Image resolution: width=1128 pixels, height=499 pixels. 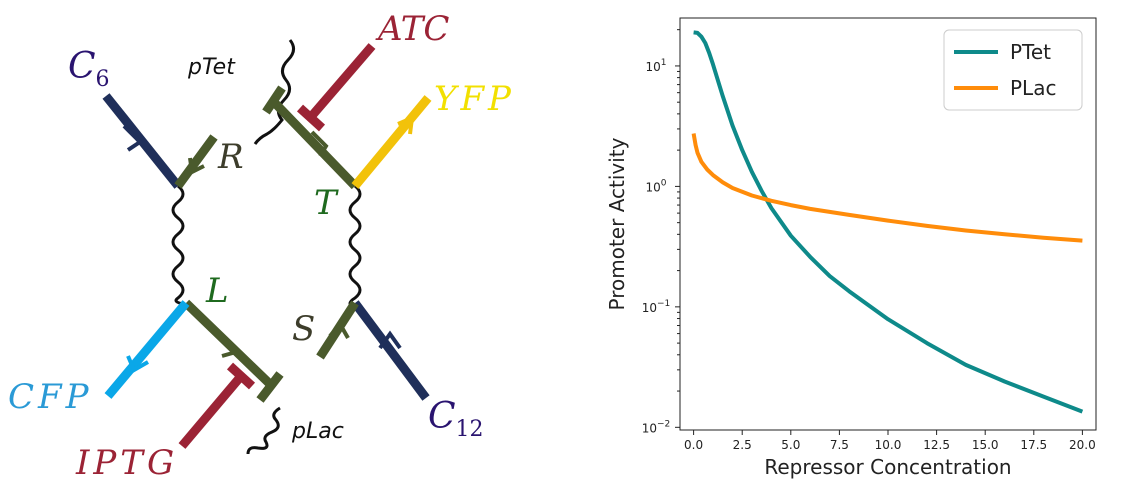 I want to click on yfp-arrow-line, so click(x=391, y=142).